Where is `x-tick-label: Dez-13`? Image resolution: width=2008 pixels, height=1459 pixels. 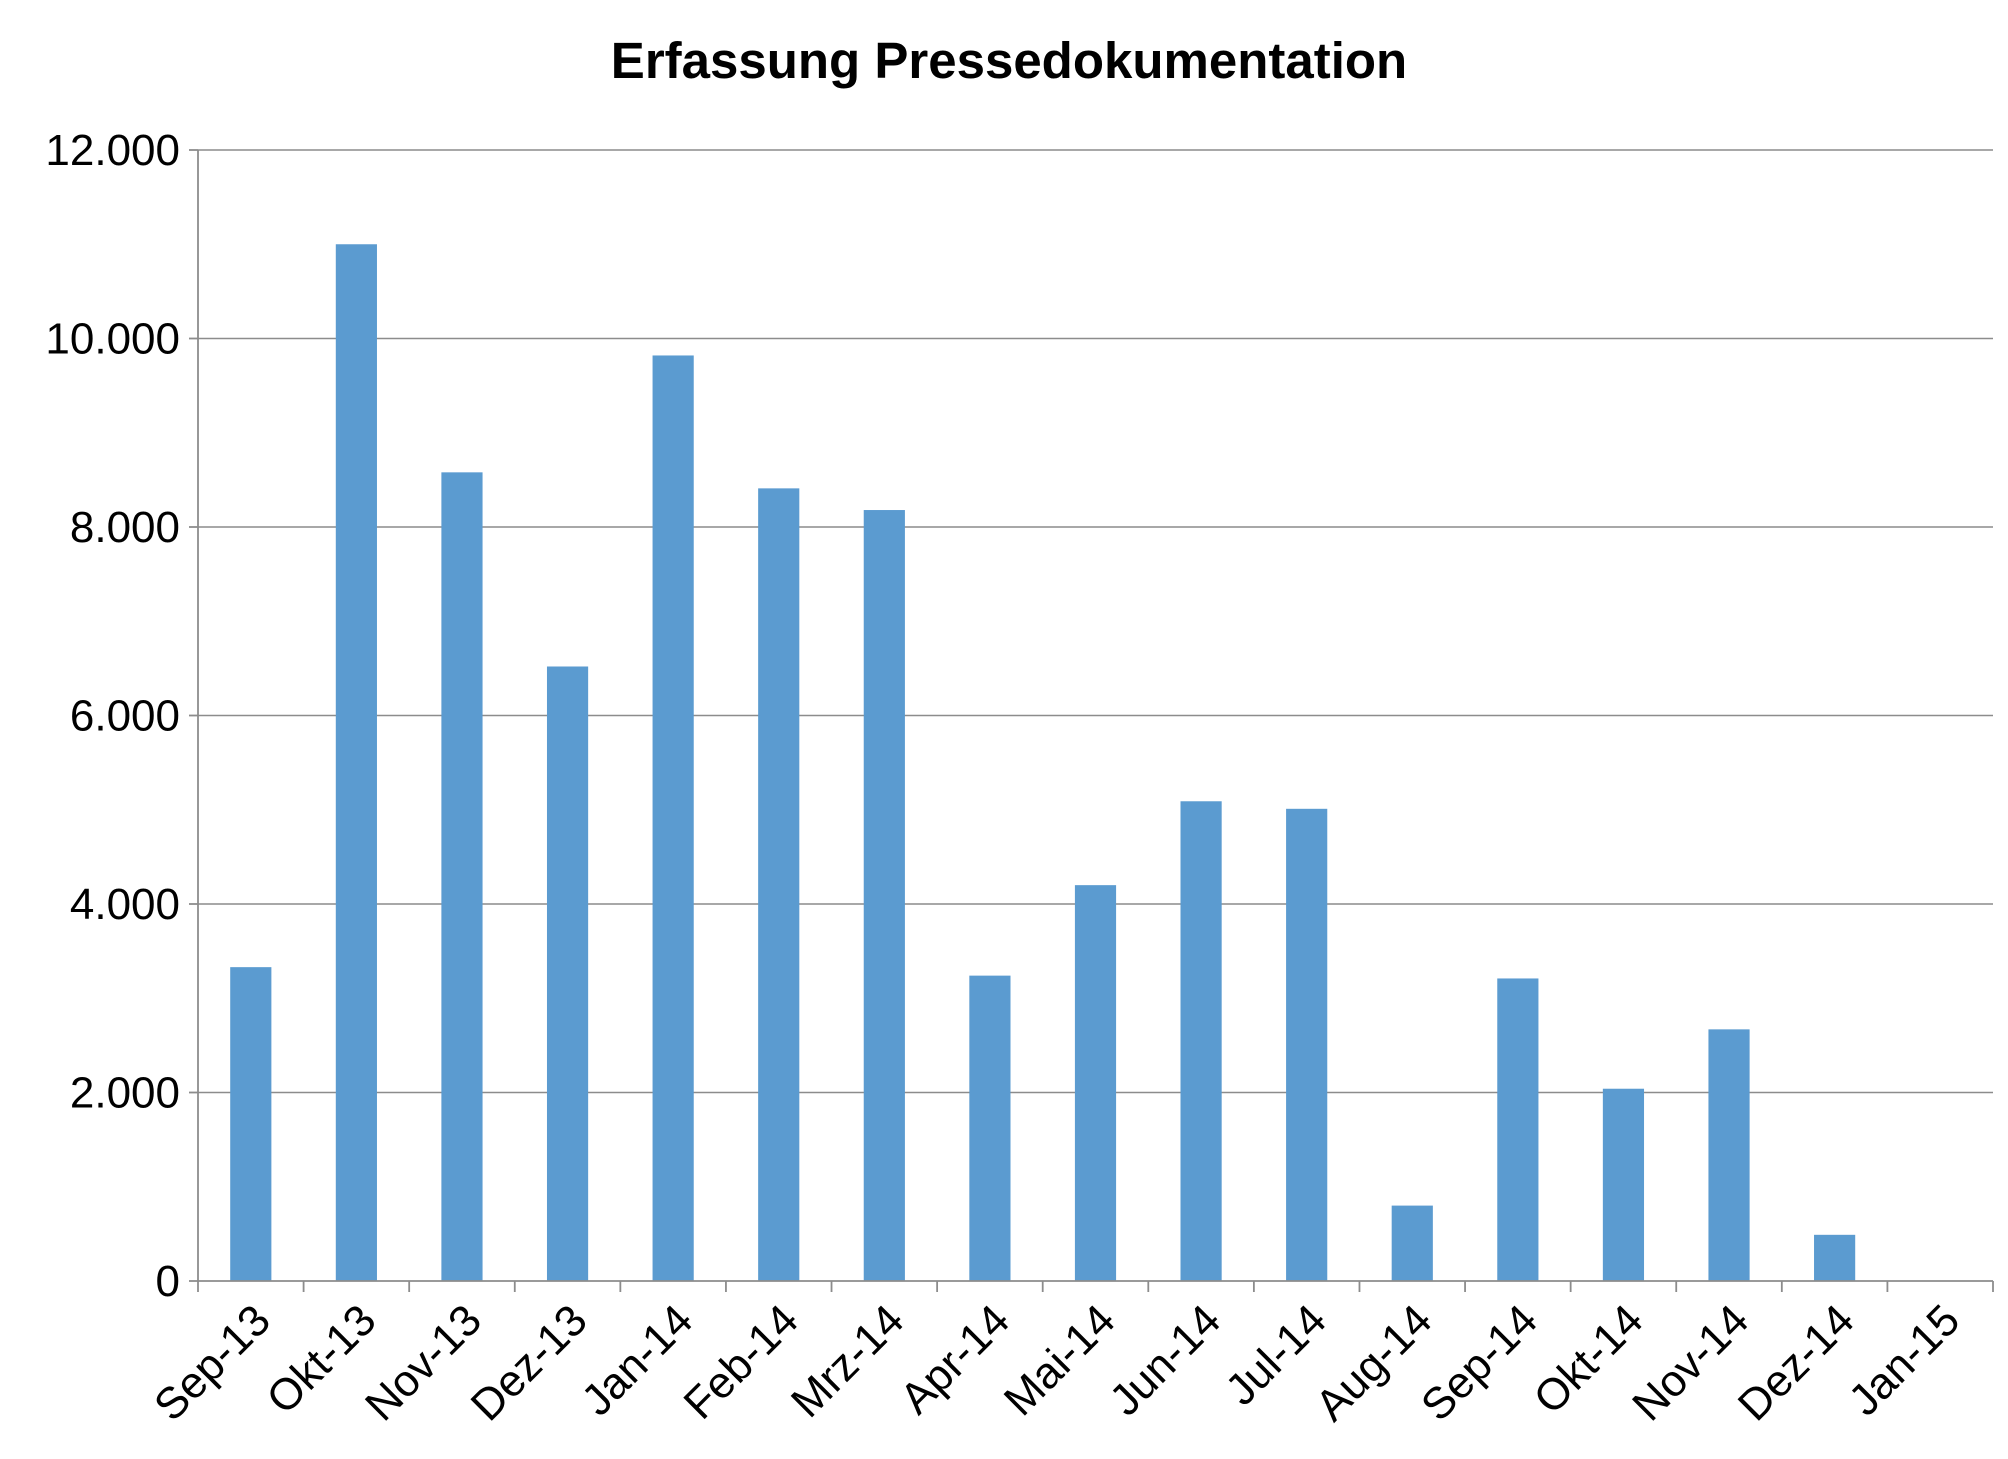 x-tick-label: Dez-13 is located at coordinates (529, 1362).